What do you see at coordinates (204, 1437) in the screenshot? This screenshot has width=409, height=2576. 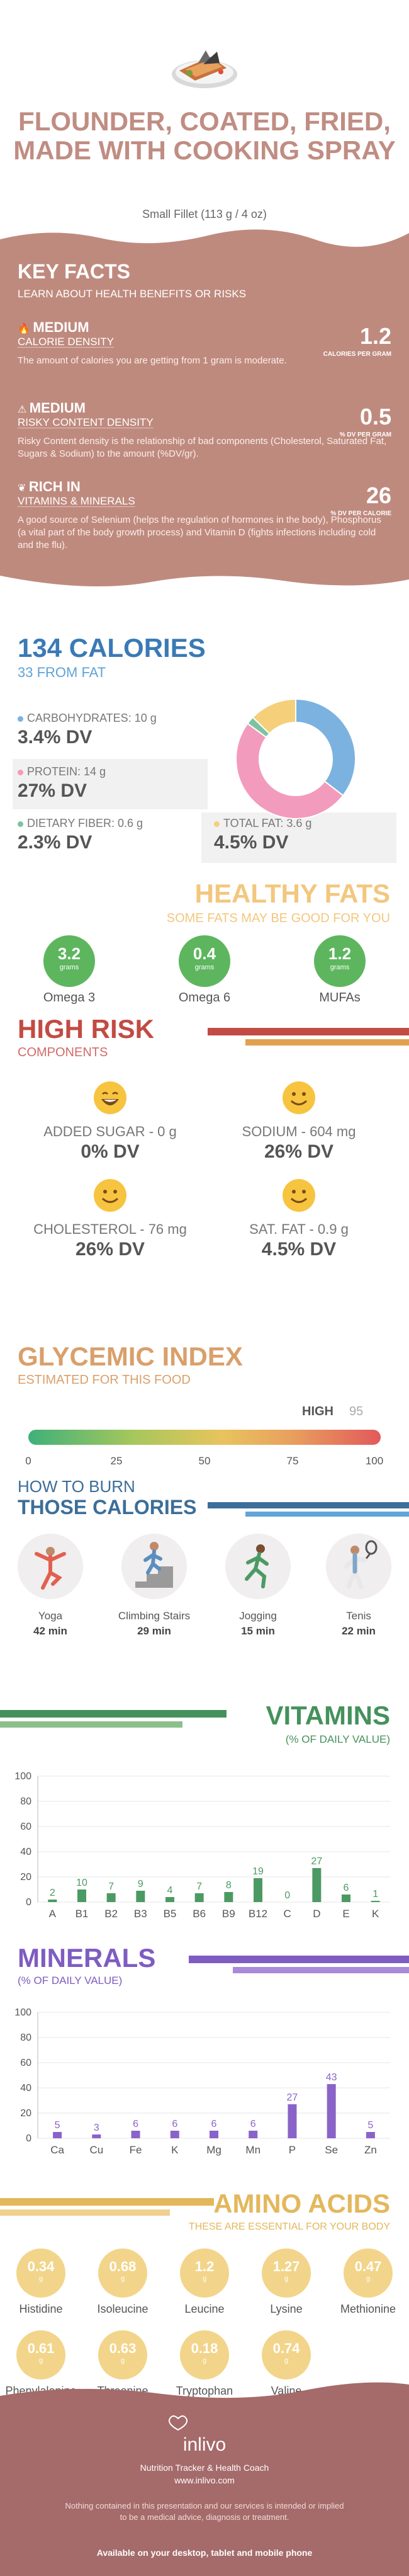 I see `glycemic-gradient-bar` at bounding box center [204, 1437].